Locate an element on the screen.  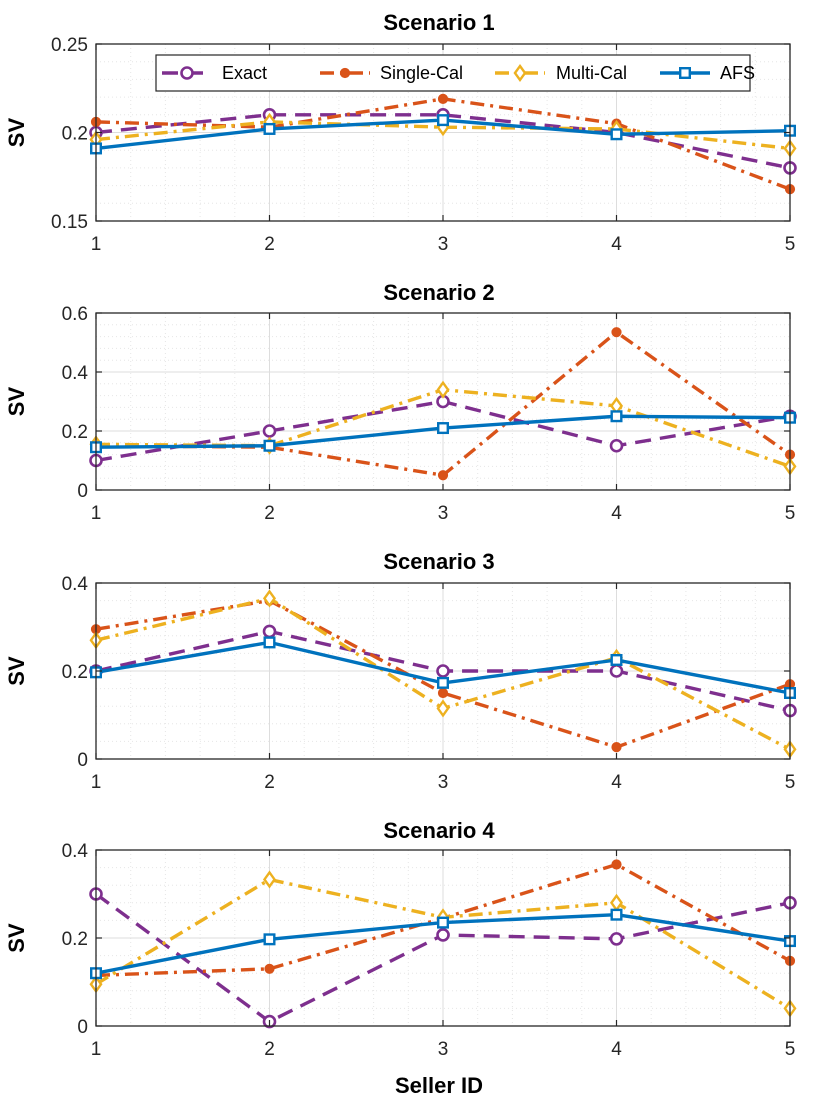
y-tick-label: 0.25 is located at coordinates (69, 45).